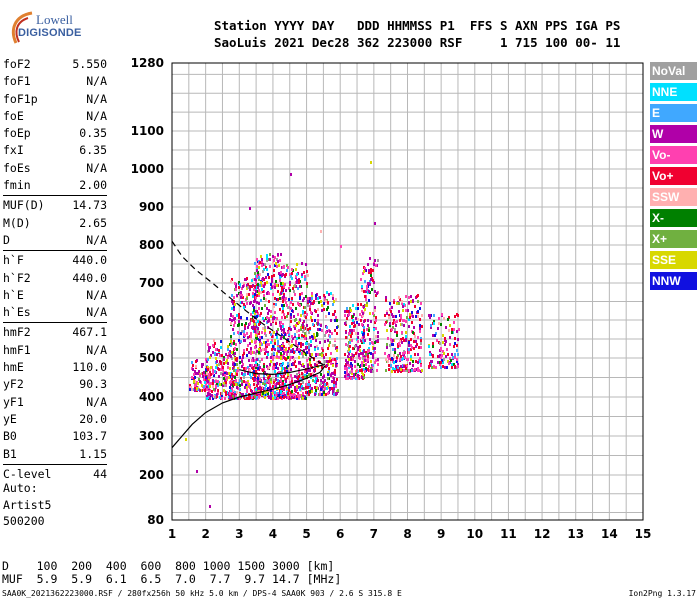 This screenshot has height=600, width=700. What do you see at coordinates (55, 332) in the screenshot?
I see `parameter-row: hmF2 467.1` at bounding box center [55, 332].